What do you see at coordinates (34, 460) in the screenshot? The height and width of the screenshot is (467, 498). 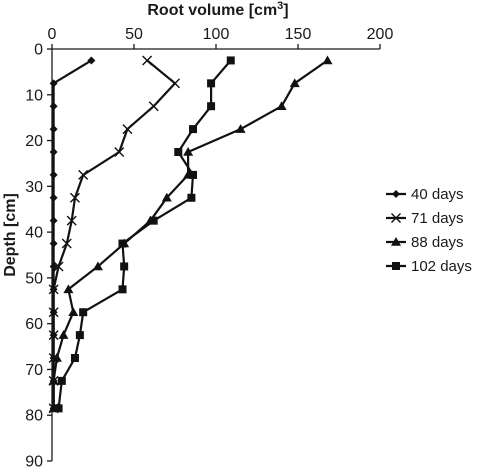 I see `y-tick-label: 90` at bounding box center [34, 460].